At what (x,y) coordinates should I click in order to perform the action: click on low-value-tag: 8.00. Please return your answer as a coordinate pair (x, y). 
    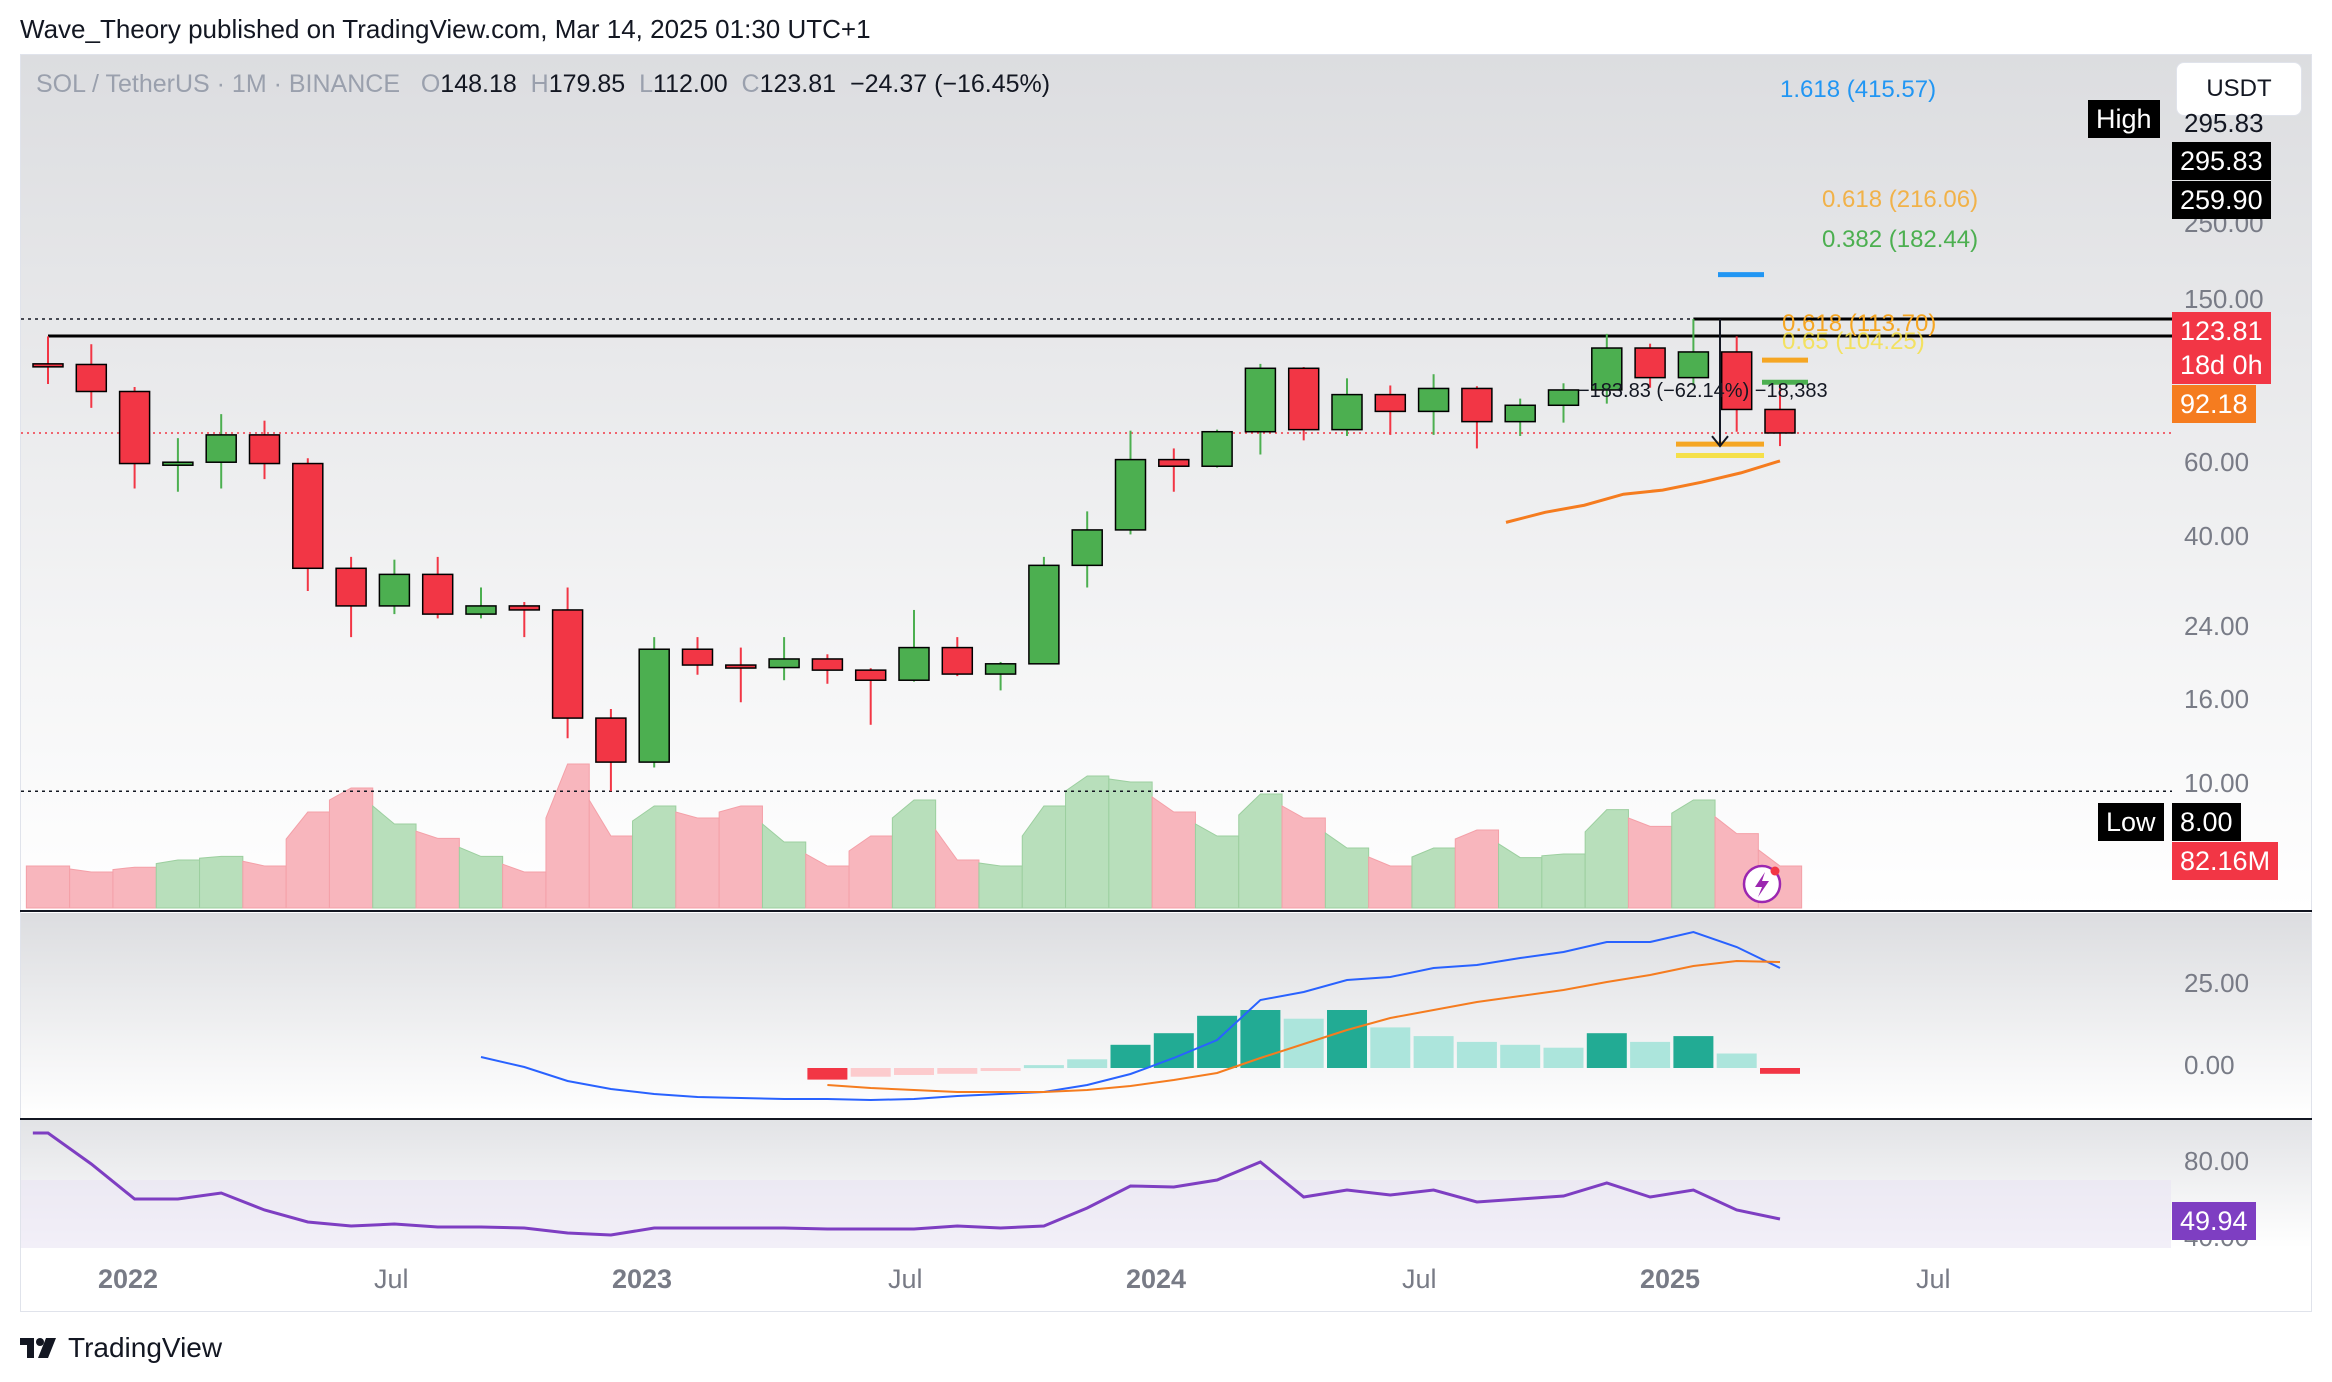
    Looking at the image, I should click on (2206, 822).